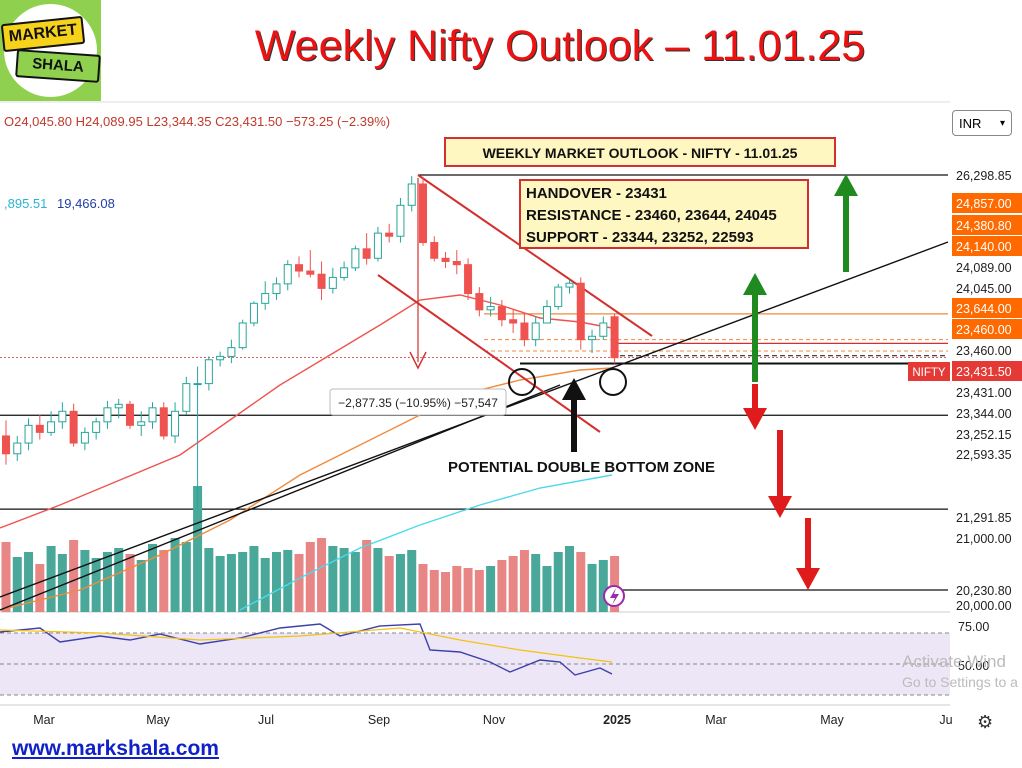  What do you see at coordinates (418, 403) in the screenshot?
I see `measure-text: −2,877.35 (−10.95%) −57,547` at bounding box center [418, 403].